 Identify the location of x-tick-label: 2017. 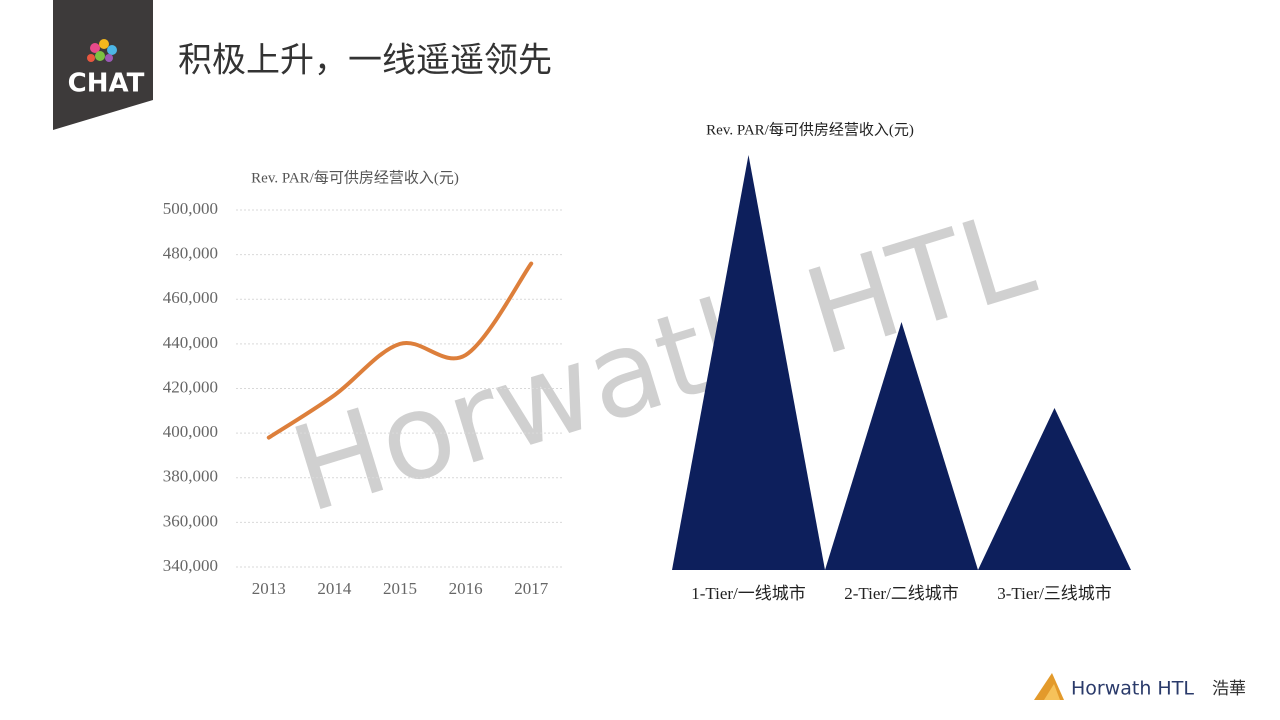
(531, 588).